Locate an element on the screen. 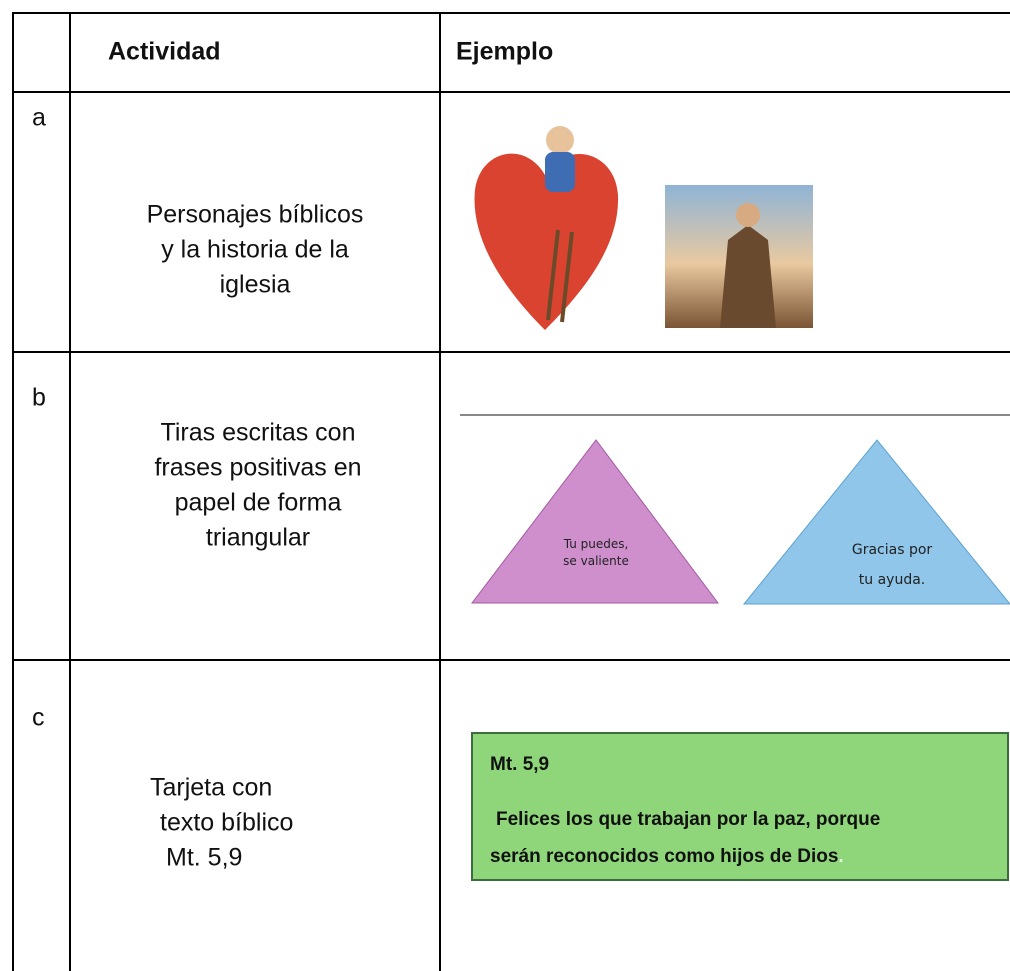 This screenshot has width=1010, height=971. card-text: serán reconocidos como hijos de Dios. is located at coordinates (667, 857).